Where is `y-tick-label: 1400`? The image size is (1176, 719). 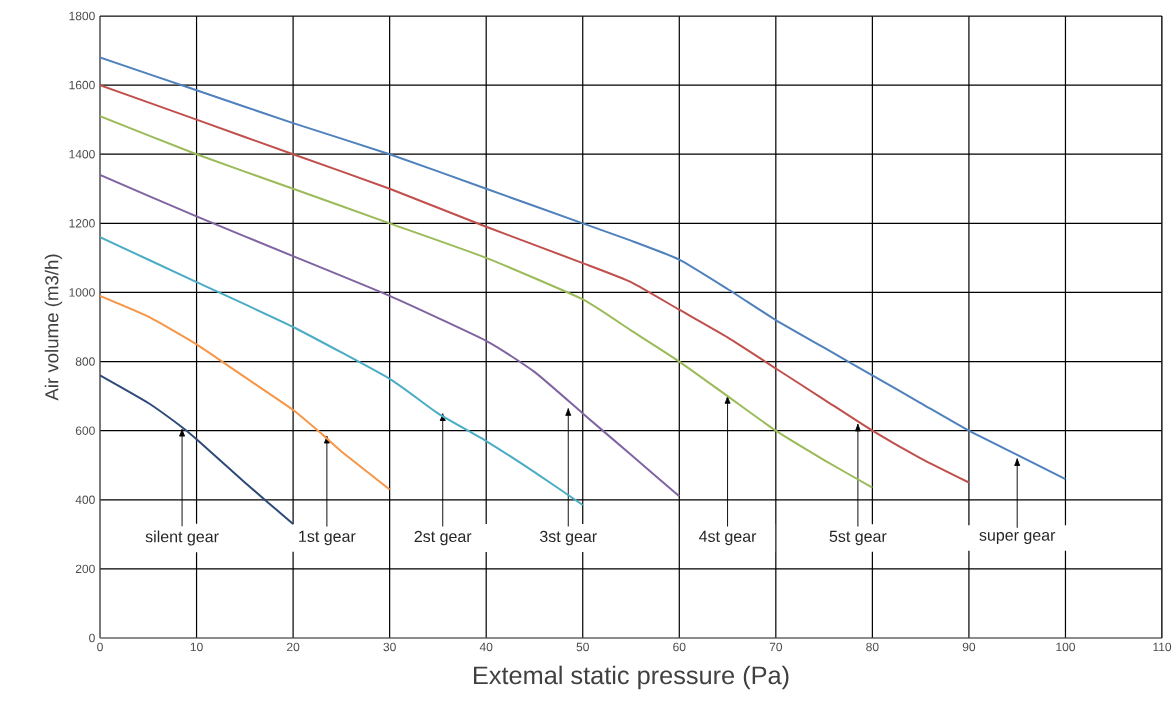 y-tick-label: 1400 is located at coordinates (82, 154).